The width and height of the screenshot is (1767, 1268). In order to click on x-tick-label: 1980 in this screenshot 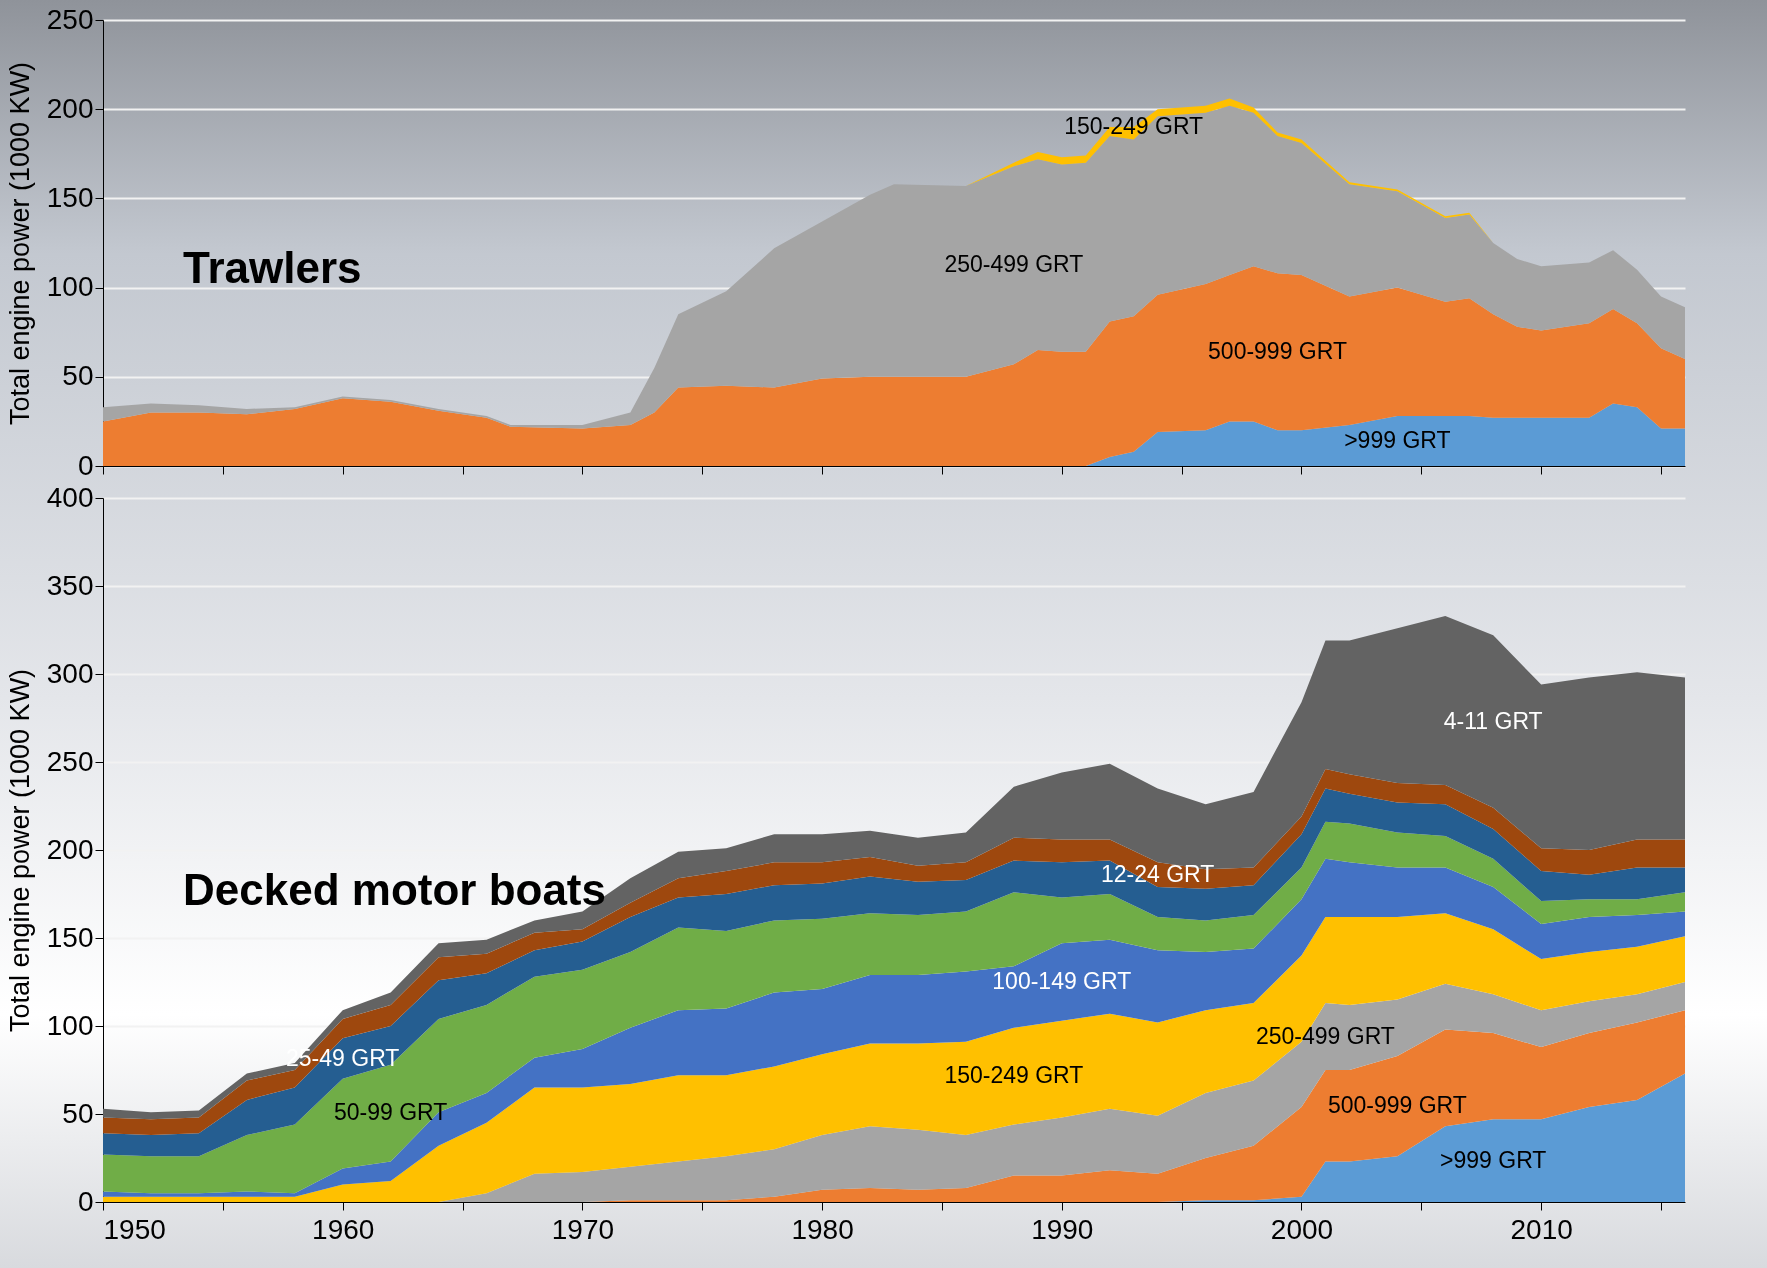, I will do `click(822, 1229)`.